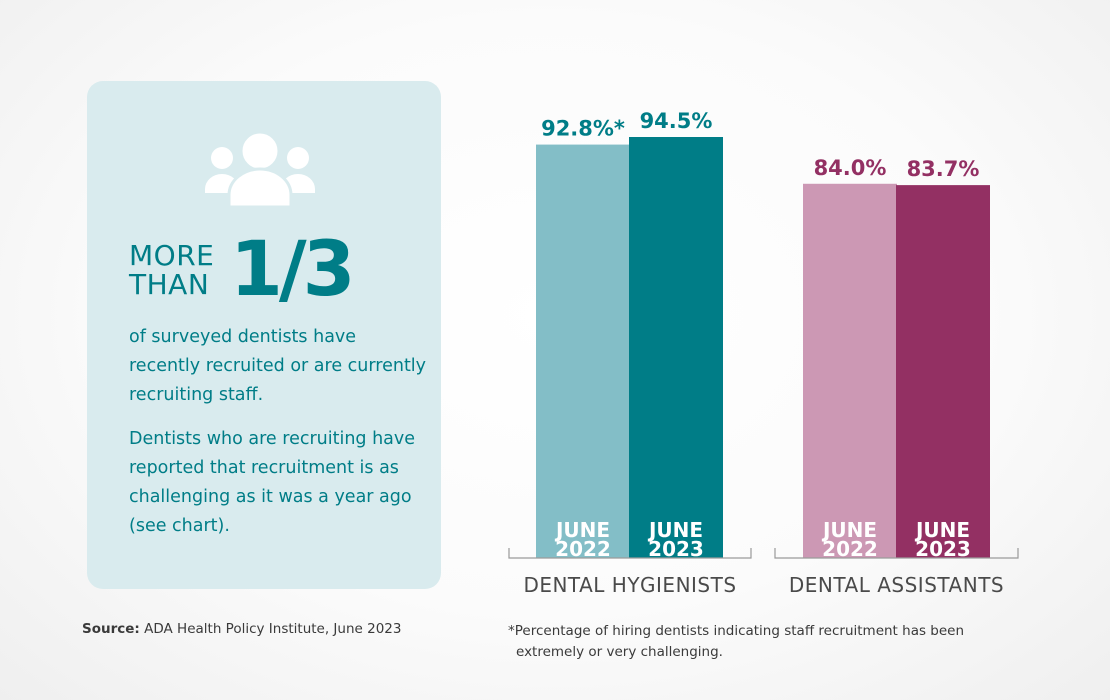 The width and height of the screenshot is (1110, 700). I want to click on group-label: DENTAL HYGIENISTS, so click(629, 585).